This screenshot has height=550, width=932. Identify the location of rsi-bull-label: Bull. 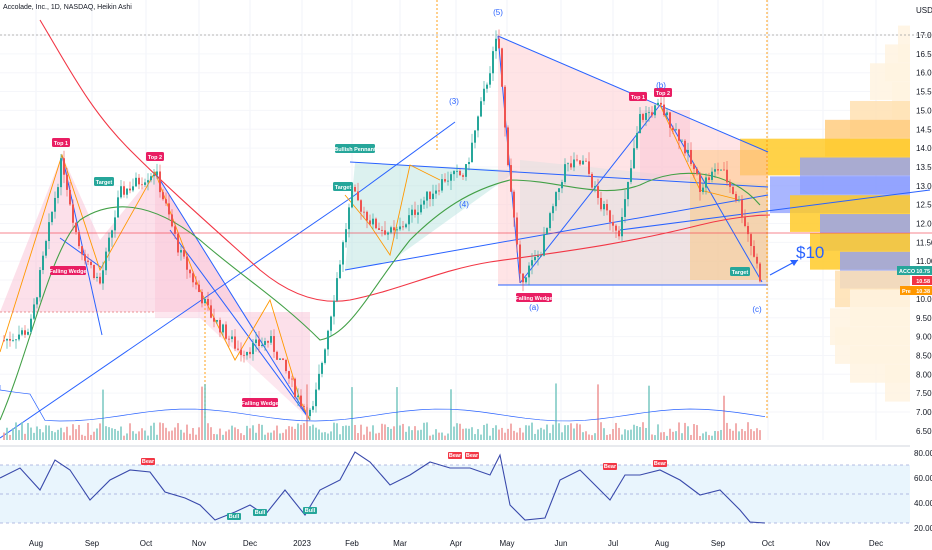
(310, 511).